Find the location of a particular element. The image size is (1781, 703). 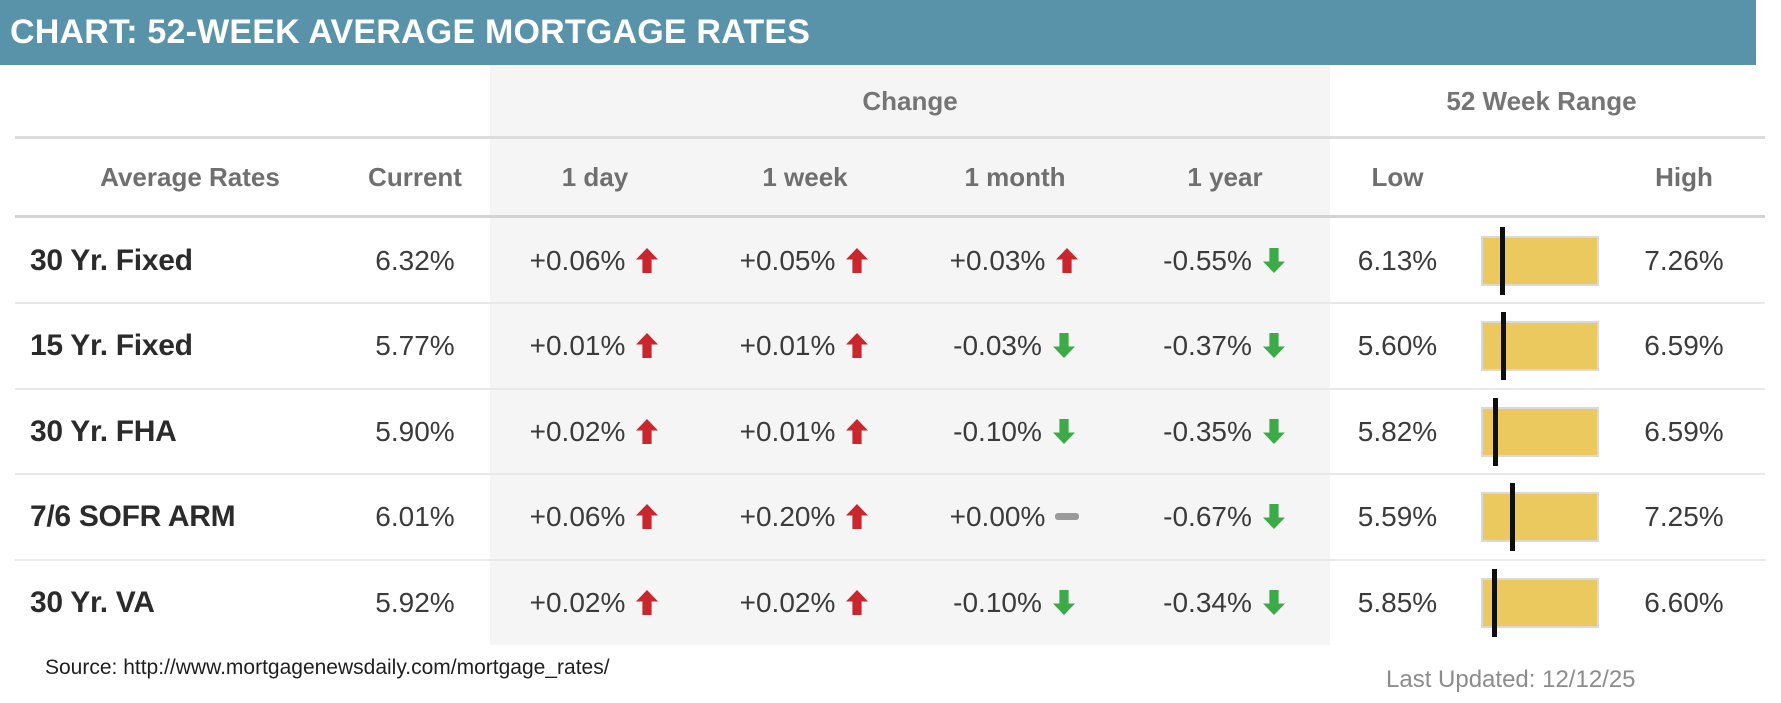

change-1week-cell: +0.05% is located at coordinates (805, 261).